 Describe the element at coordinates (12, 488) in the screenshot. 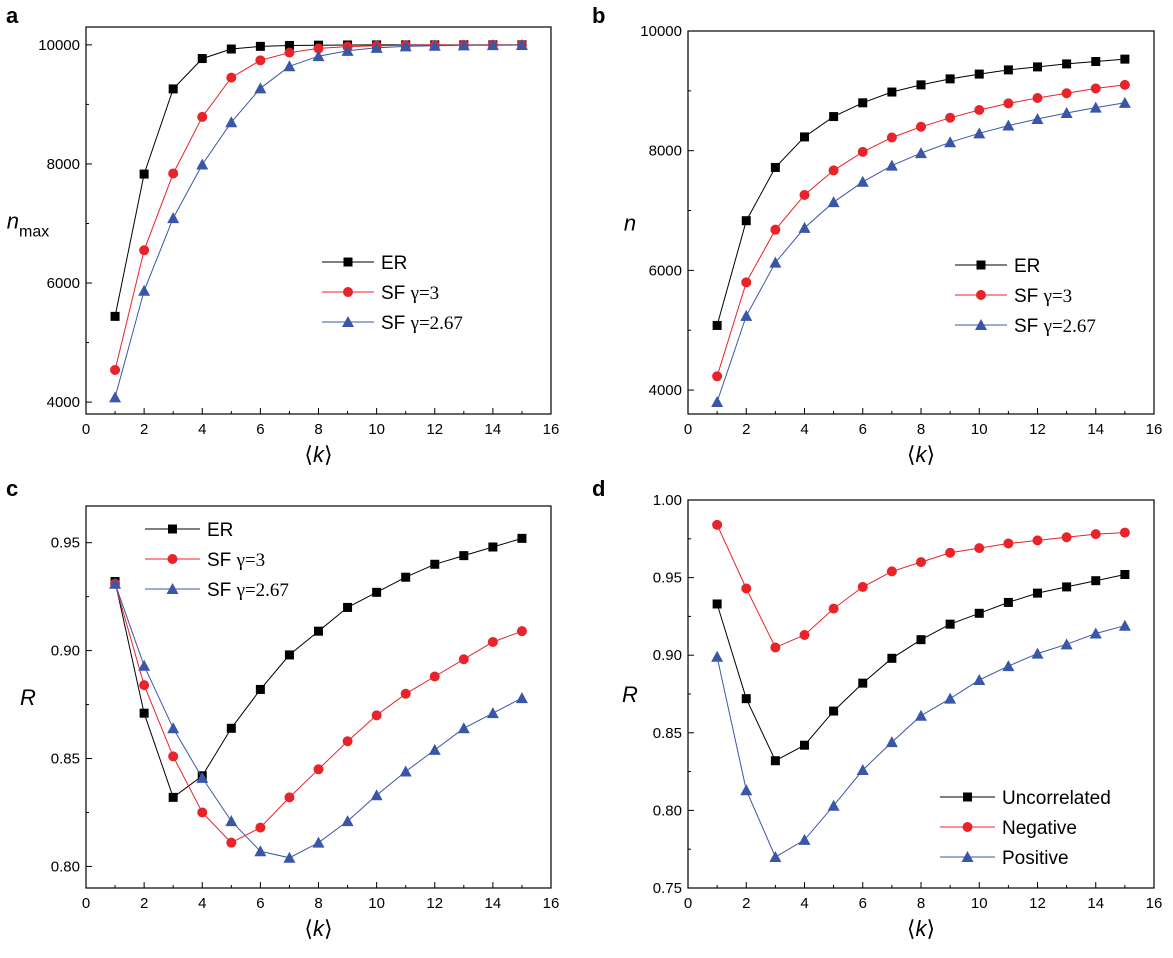

I see `panel-letter: c` at that location.